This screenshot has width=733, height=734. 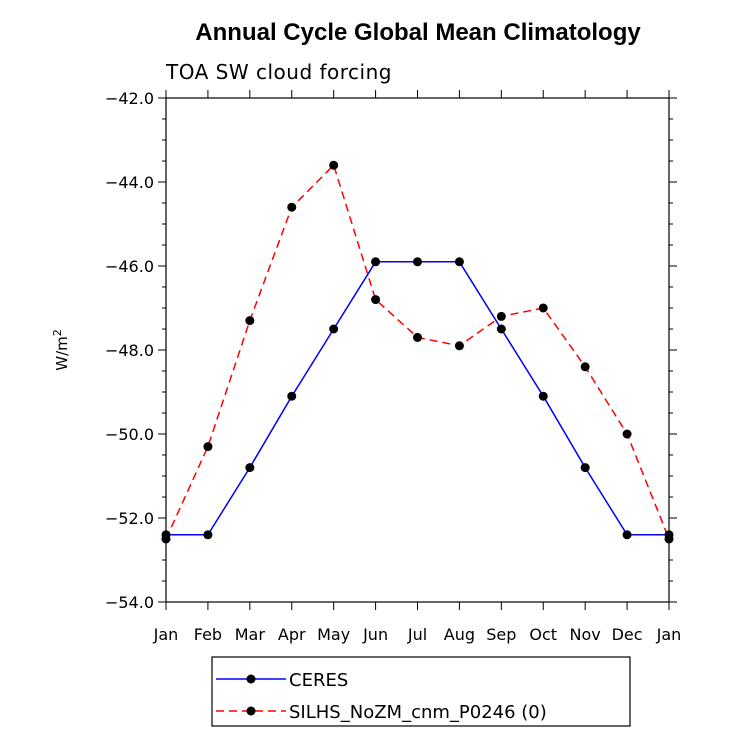 I want to click on y-axis-label-superscript: 2, so click(x=57, y=332).